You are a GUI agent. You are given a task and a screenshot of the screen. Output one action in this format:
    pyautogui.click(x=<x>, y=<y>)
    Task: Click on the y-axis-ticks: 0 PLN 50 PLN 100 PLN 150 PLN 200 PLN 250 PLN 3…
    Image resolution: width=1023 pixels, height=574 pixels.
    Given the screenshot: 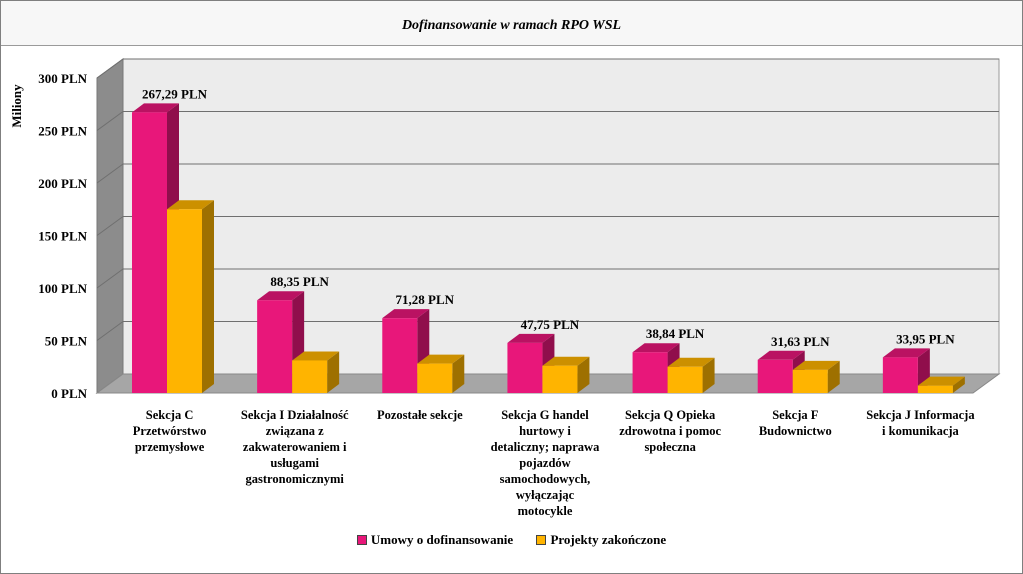 What is the action you would take?
    pyautogui.click(x=62, y=236)
    